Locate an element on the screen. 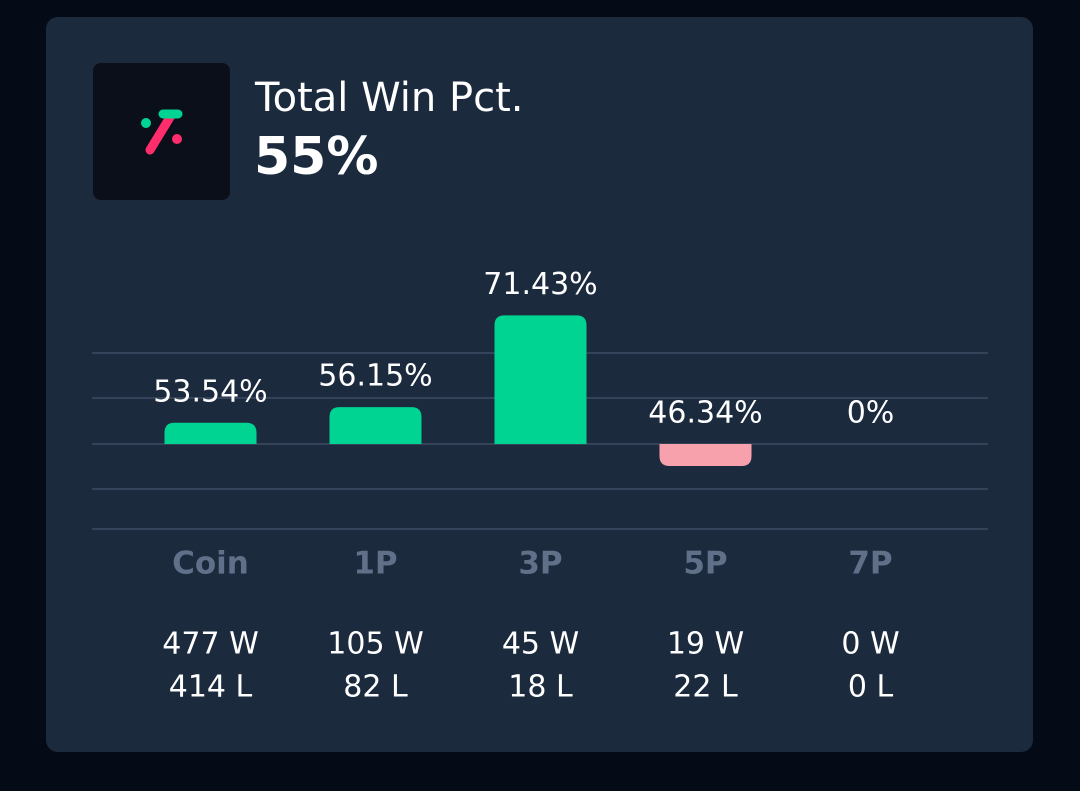 The image size is (1080, 791). wins-label: 45 W is located at coordinates (540, 644).